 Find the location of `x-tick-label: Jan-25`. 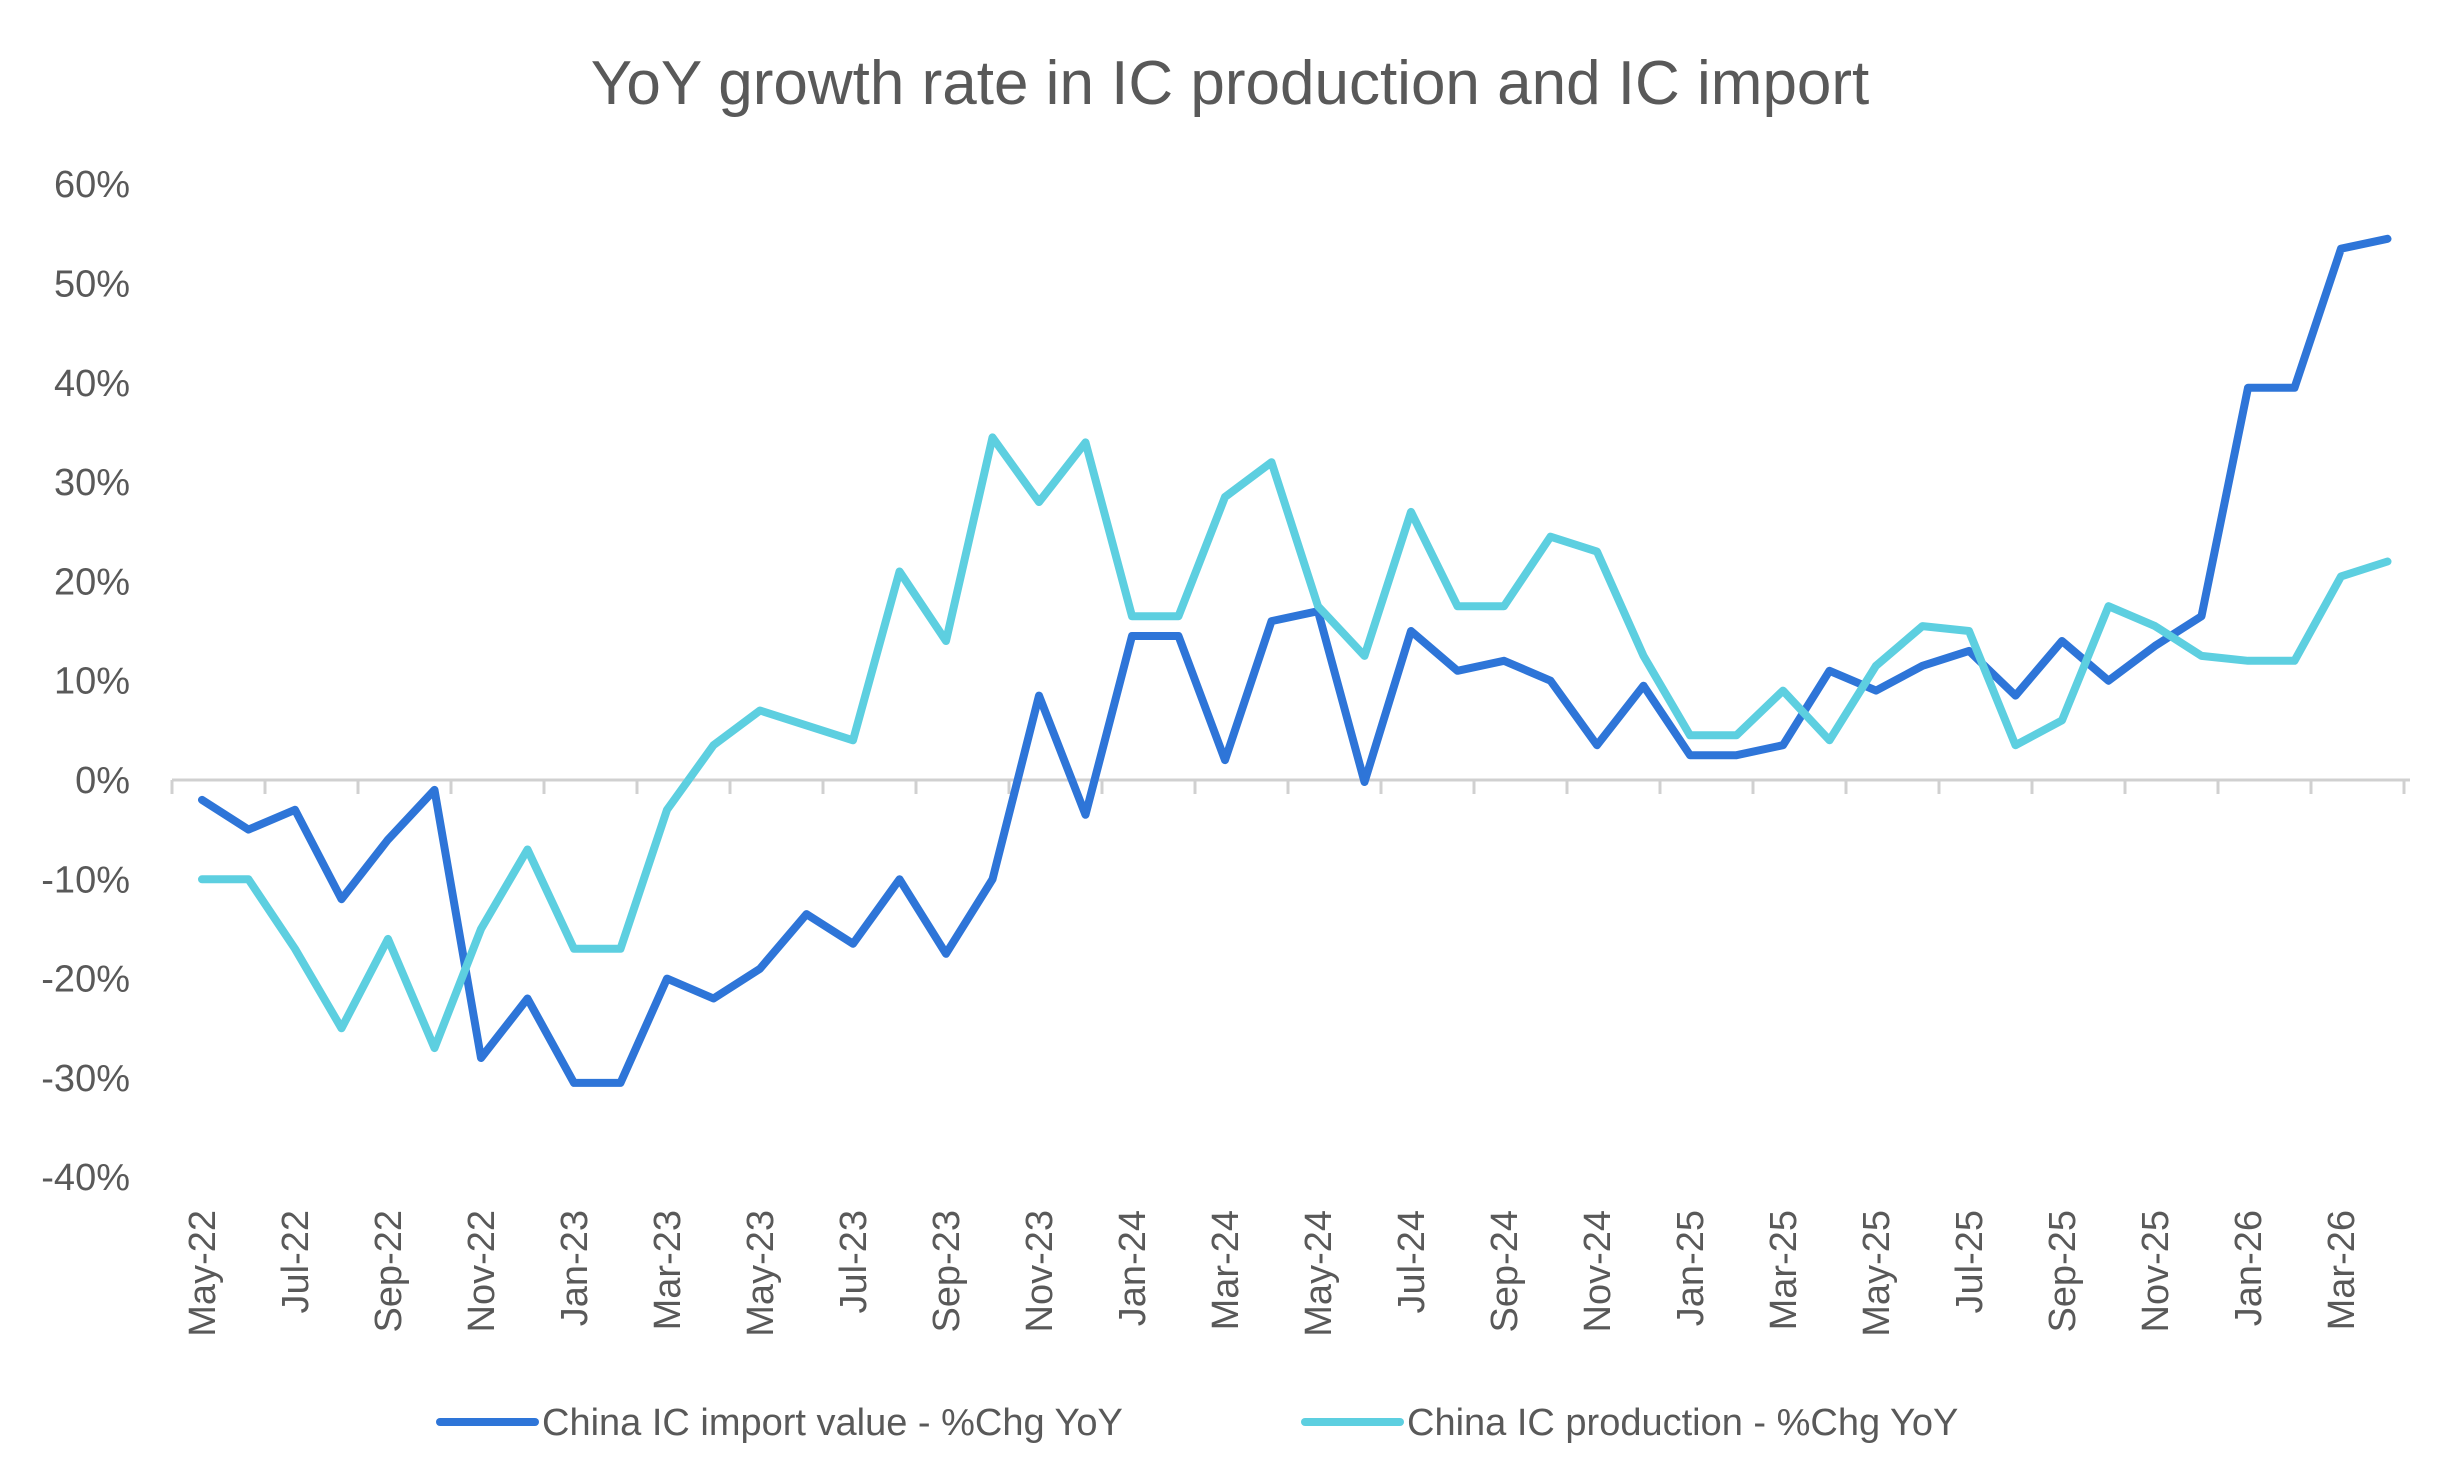

x-tick-label: Jan-25 is located at coordinates (1691, 1268).